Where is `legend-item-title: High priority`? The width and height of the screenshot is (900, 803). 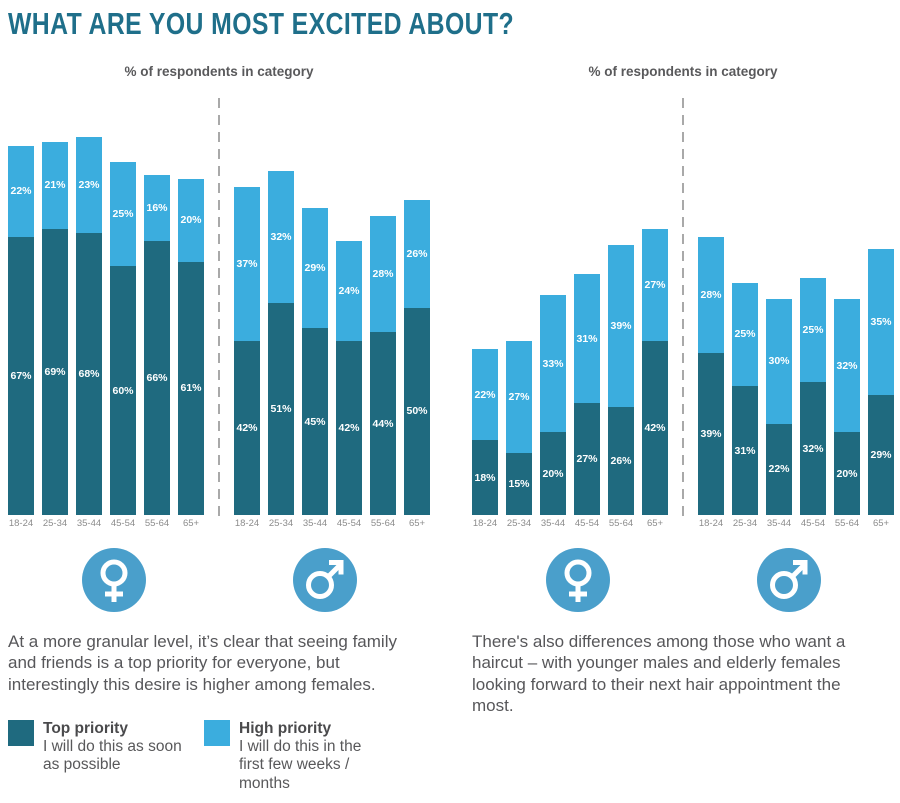 legend-item-title: High priority is located at coordinates (285, 728).